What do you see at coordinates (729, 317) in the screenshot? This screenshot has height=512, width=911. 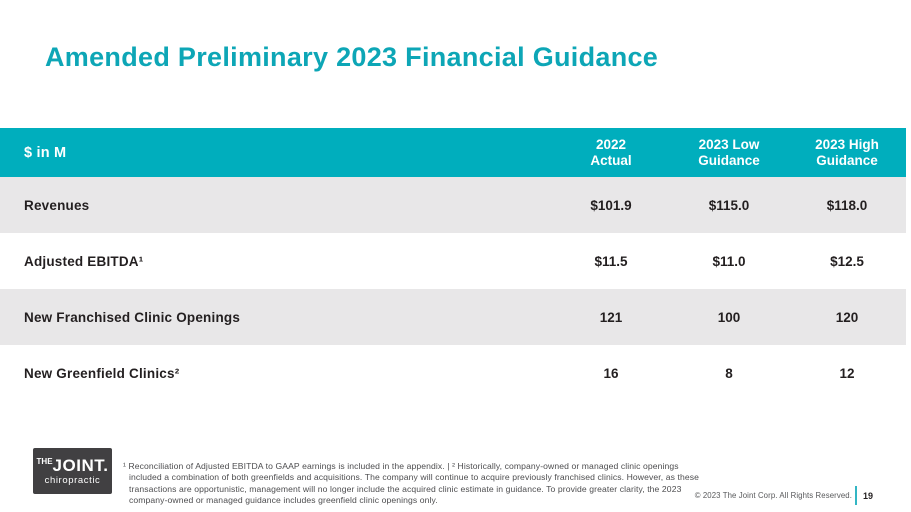 I see `cell-value: 100` at bounding box center [729, 317].